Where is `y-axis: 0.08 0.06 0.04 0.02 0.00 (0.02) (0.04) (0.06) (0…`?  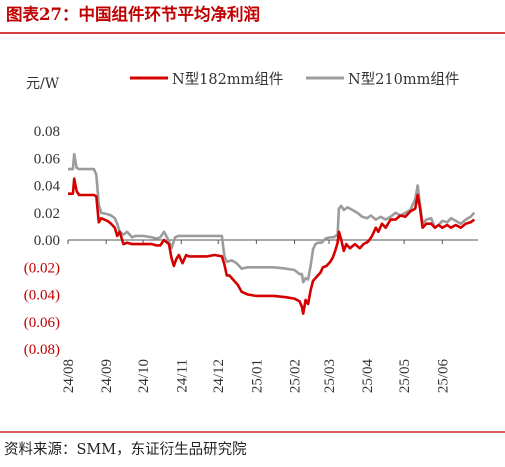 y-axis: 0.08 0.06 0.04 0.02 0.00 (0.02) (0.04) (0.06) (0… is located at coordinates (42, 241).